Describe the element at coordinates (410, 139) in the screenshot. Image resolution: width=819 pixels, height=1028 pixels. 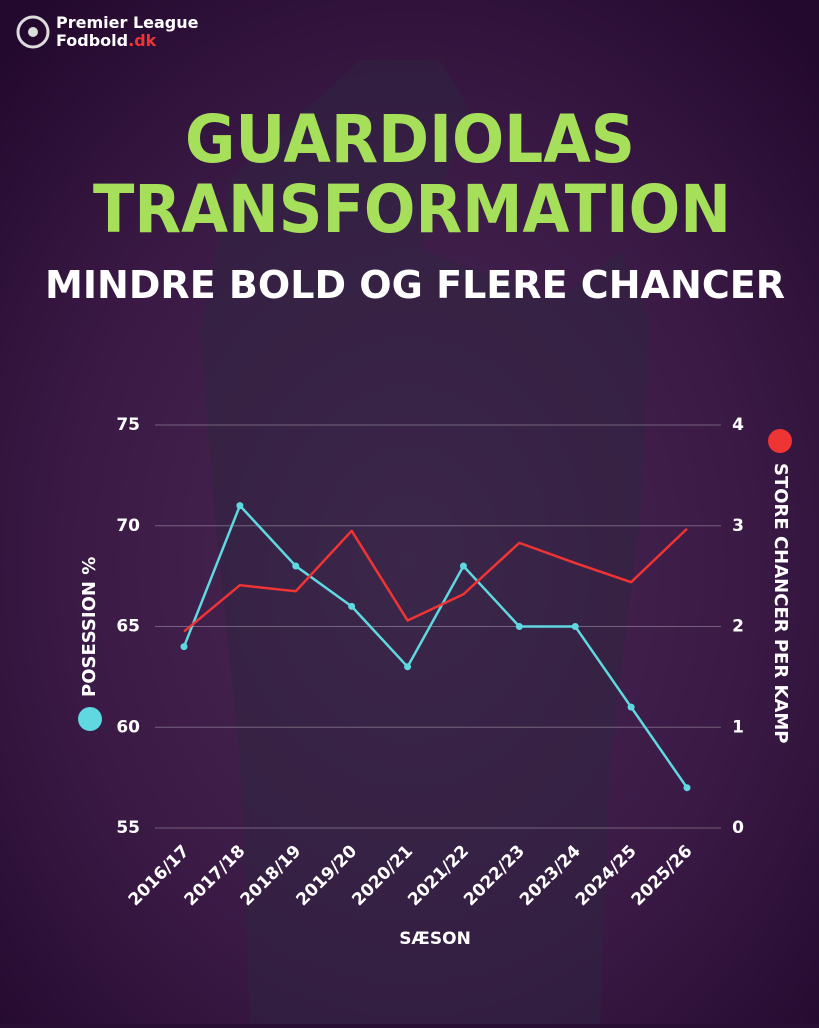
I see `title-line: GUARDIOLAS` at that location.